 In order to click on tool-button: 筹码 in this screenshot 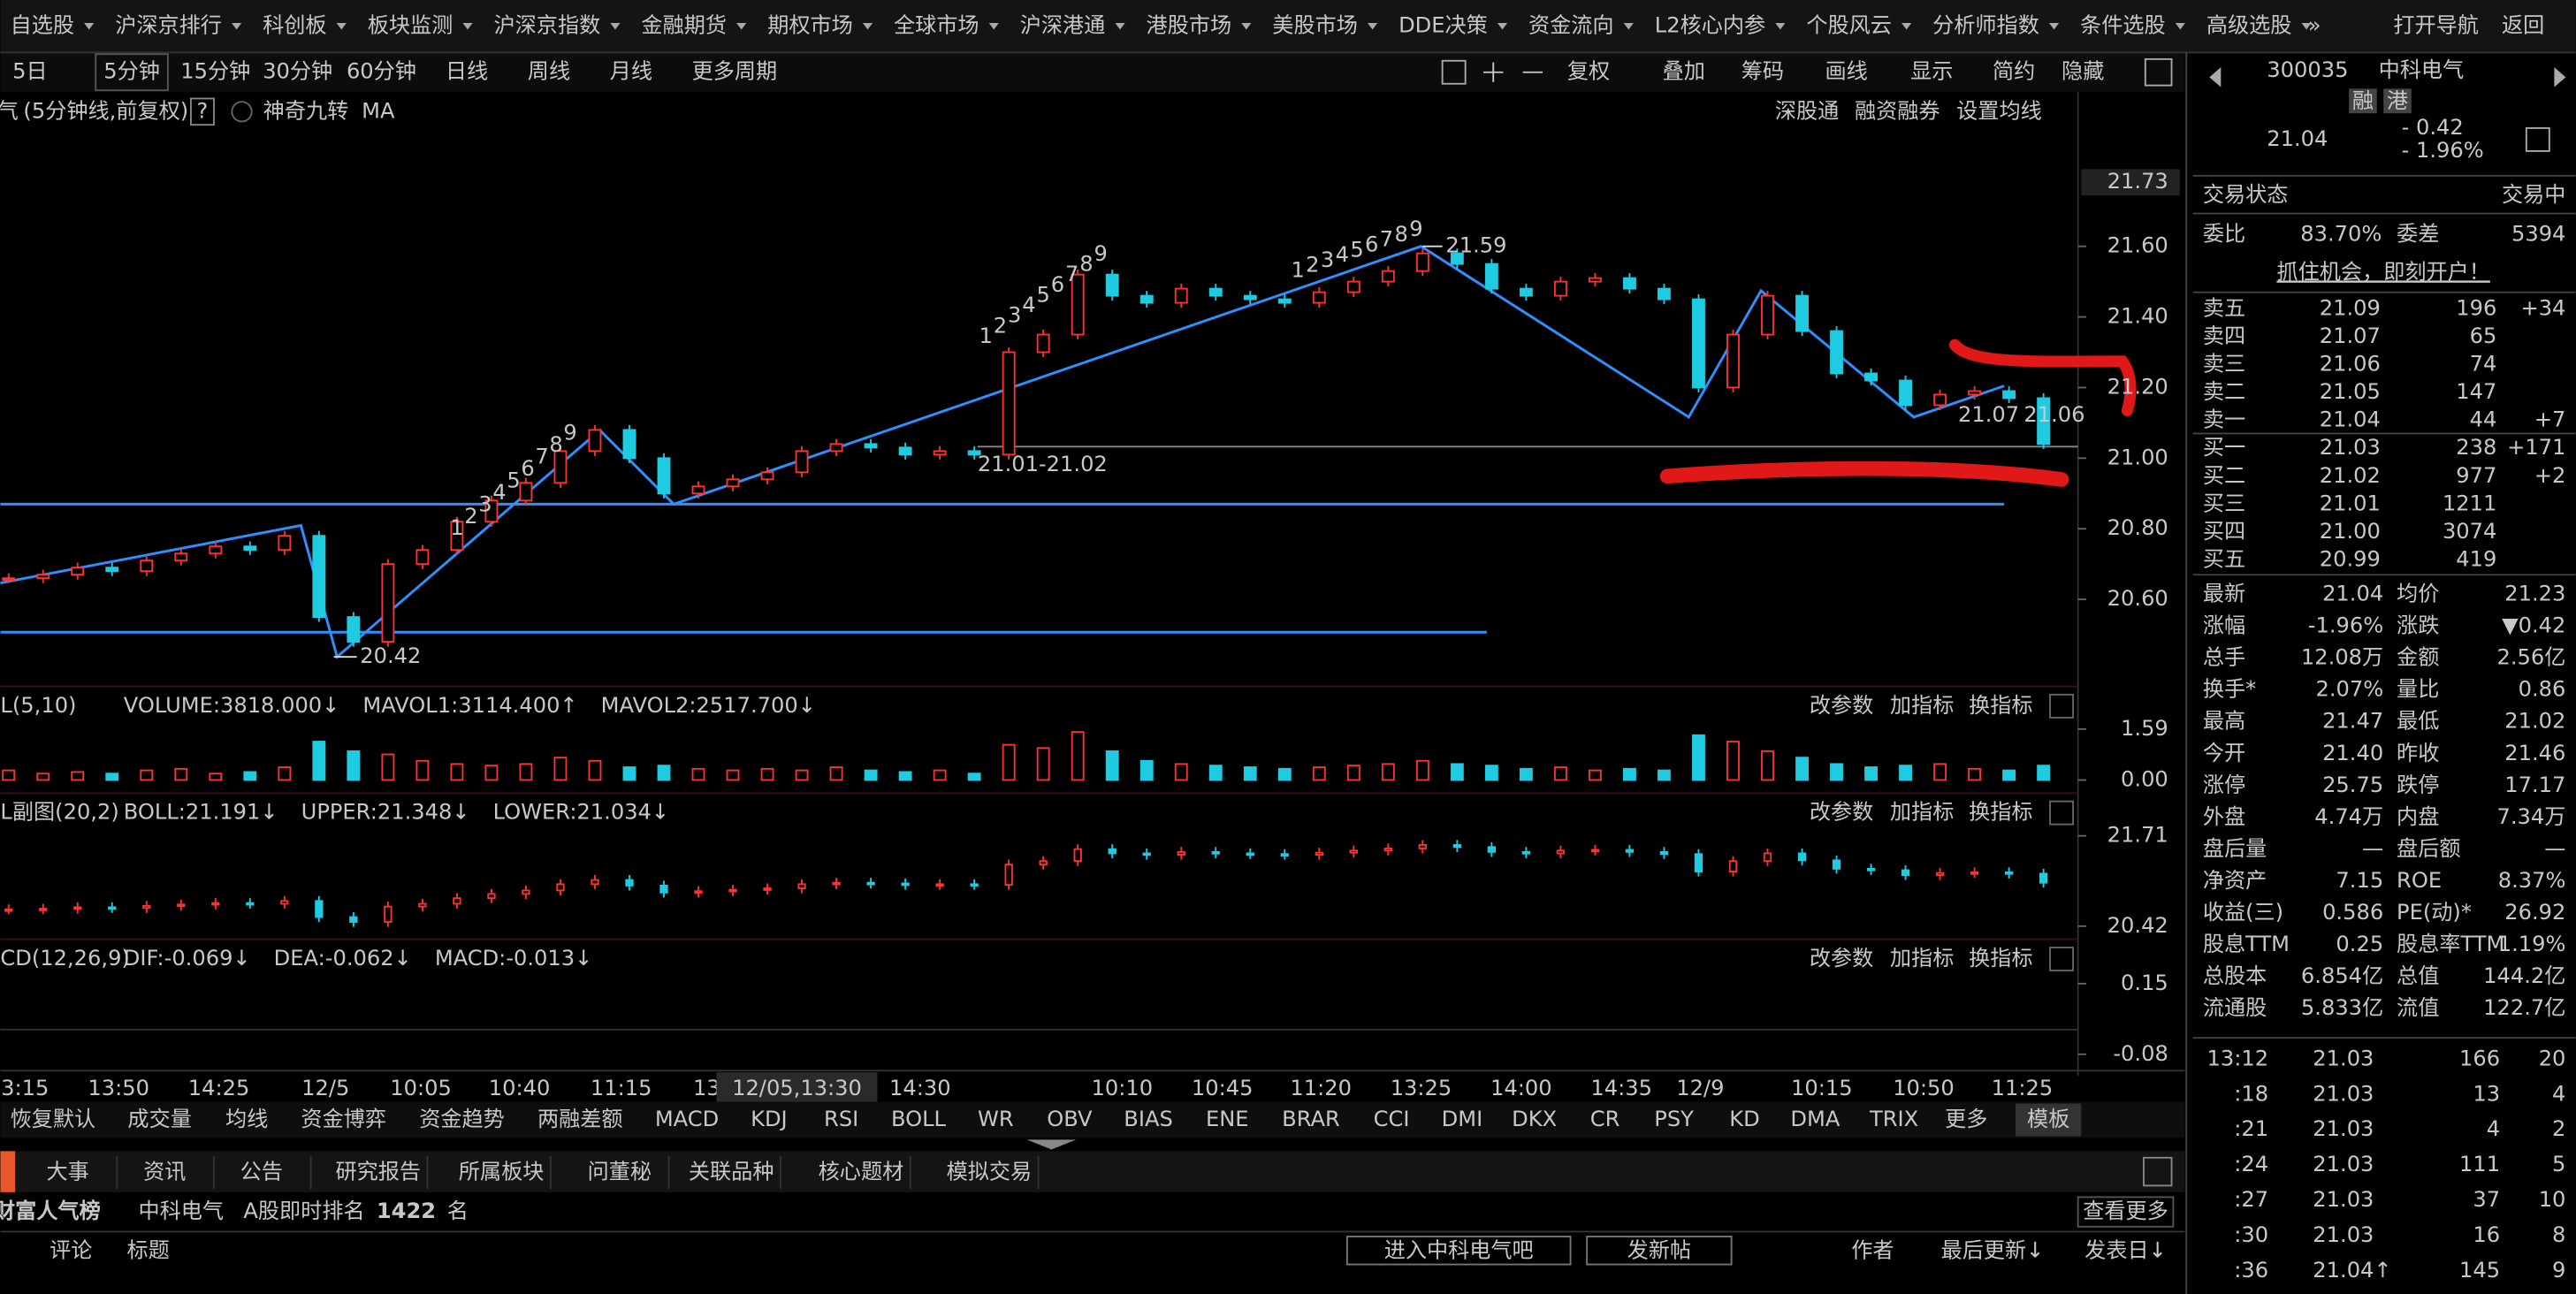, I will do `click(1762, 71)`.